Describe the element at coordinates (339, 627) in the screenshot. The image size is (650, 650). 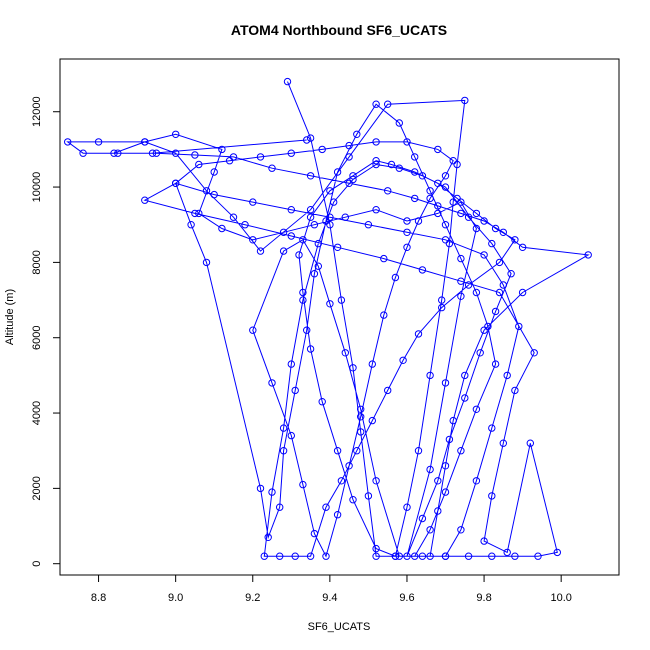
I see `x-axis-label: SF6_UCATS` at that location.